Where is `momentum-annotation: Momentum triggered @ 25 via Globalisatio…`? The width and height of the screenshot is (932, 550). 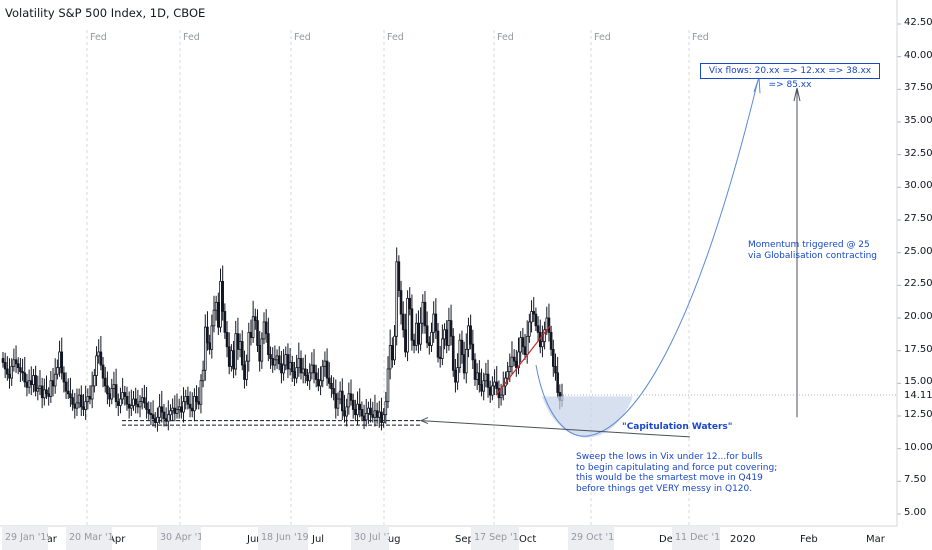 momentum-annotation: Momentum triggered @ 25 via Globalisatio… is located at coordinates (812, 250).